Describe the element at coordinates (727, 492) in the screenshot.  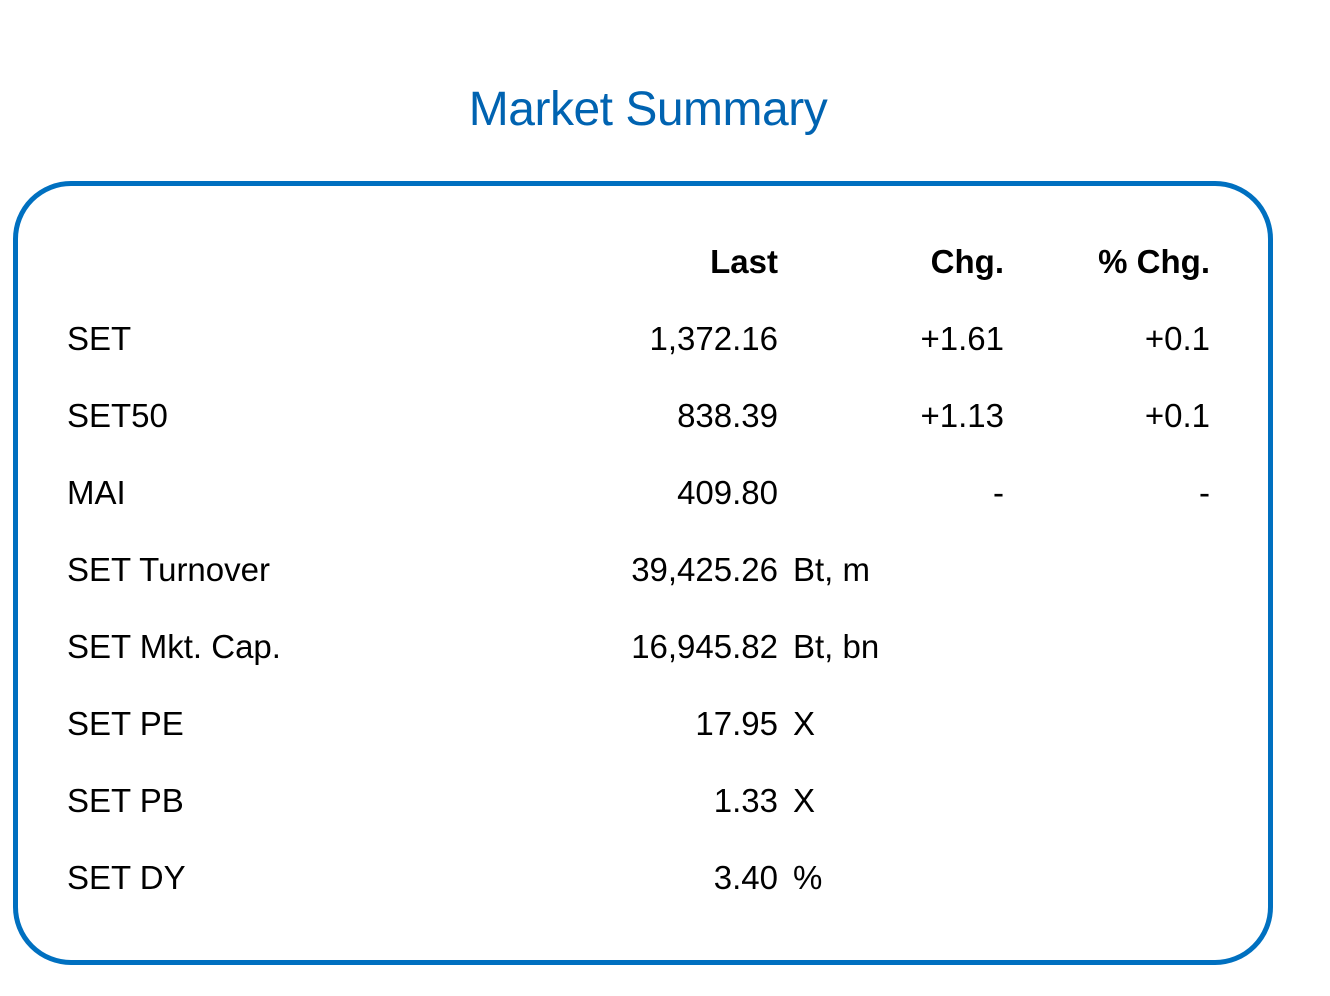
I see `row-last: 409.80` at that location.